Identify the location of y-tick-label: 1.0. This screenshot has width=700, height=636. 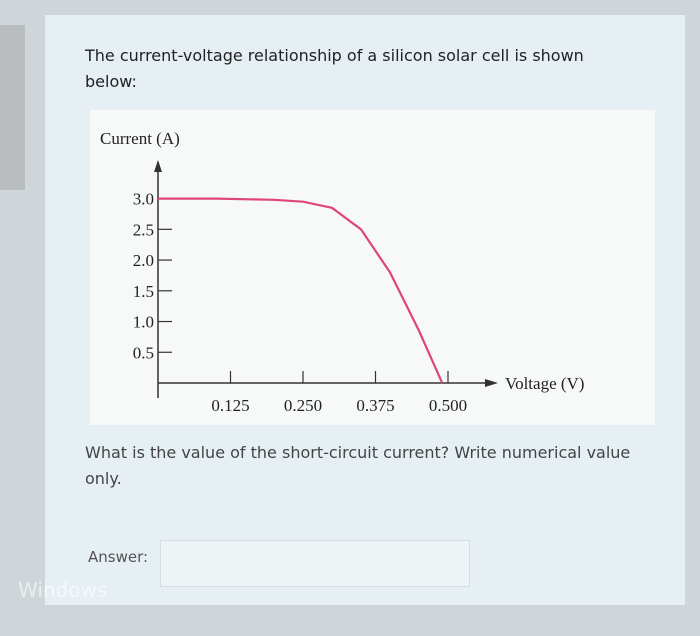
(143, 322).